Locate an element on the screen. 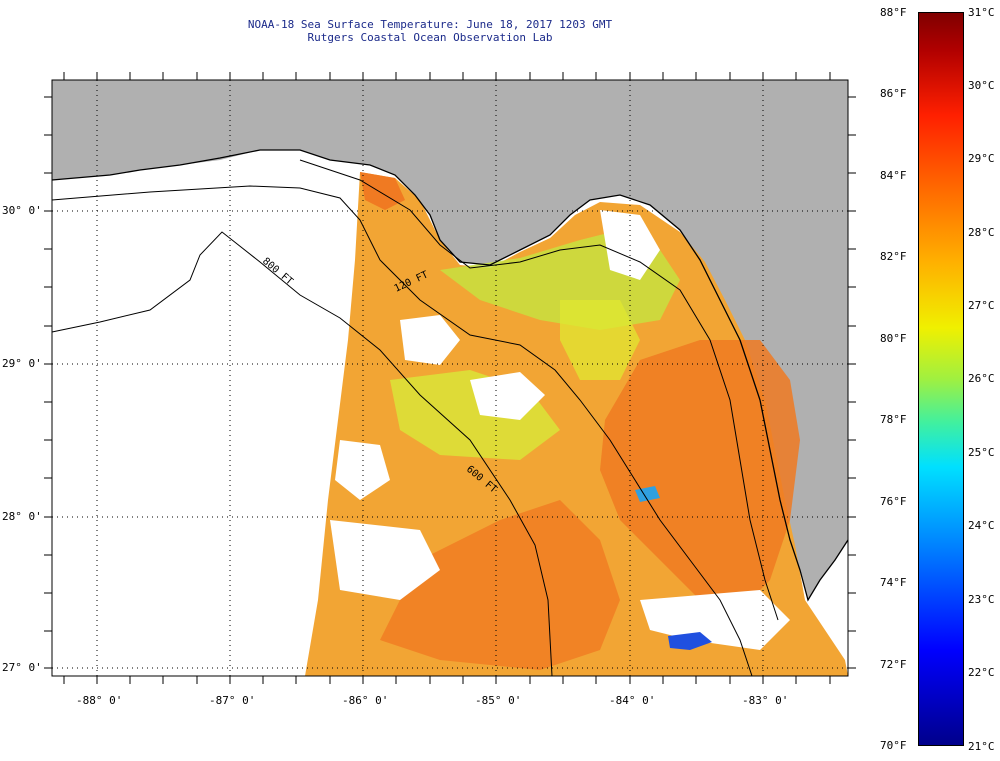 The image size is (1000, 761). ocean-hot-region is located at coordinates (700, 475).